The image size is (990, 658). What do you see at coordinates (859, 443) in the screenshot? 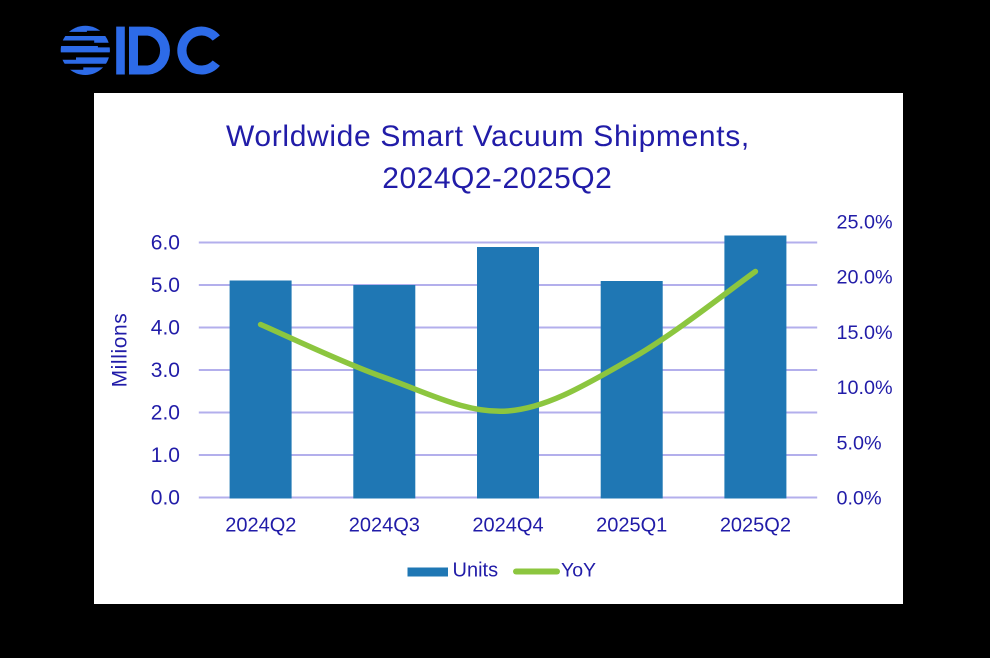
I see `svg-text: 5.0%` at bounding box center [859, 443].